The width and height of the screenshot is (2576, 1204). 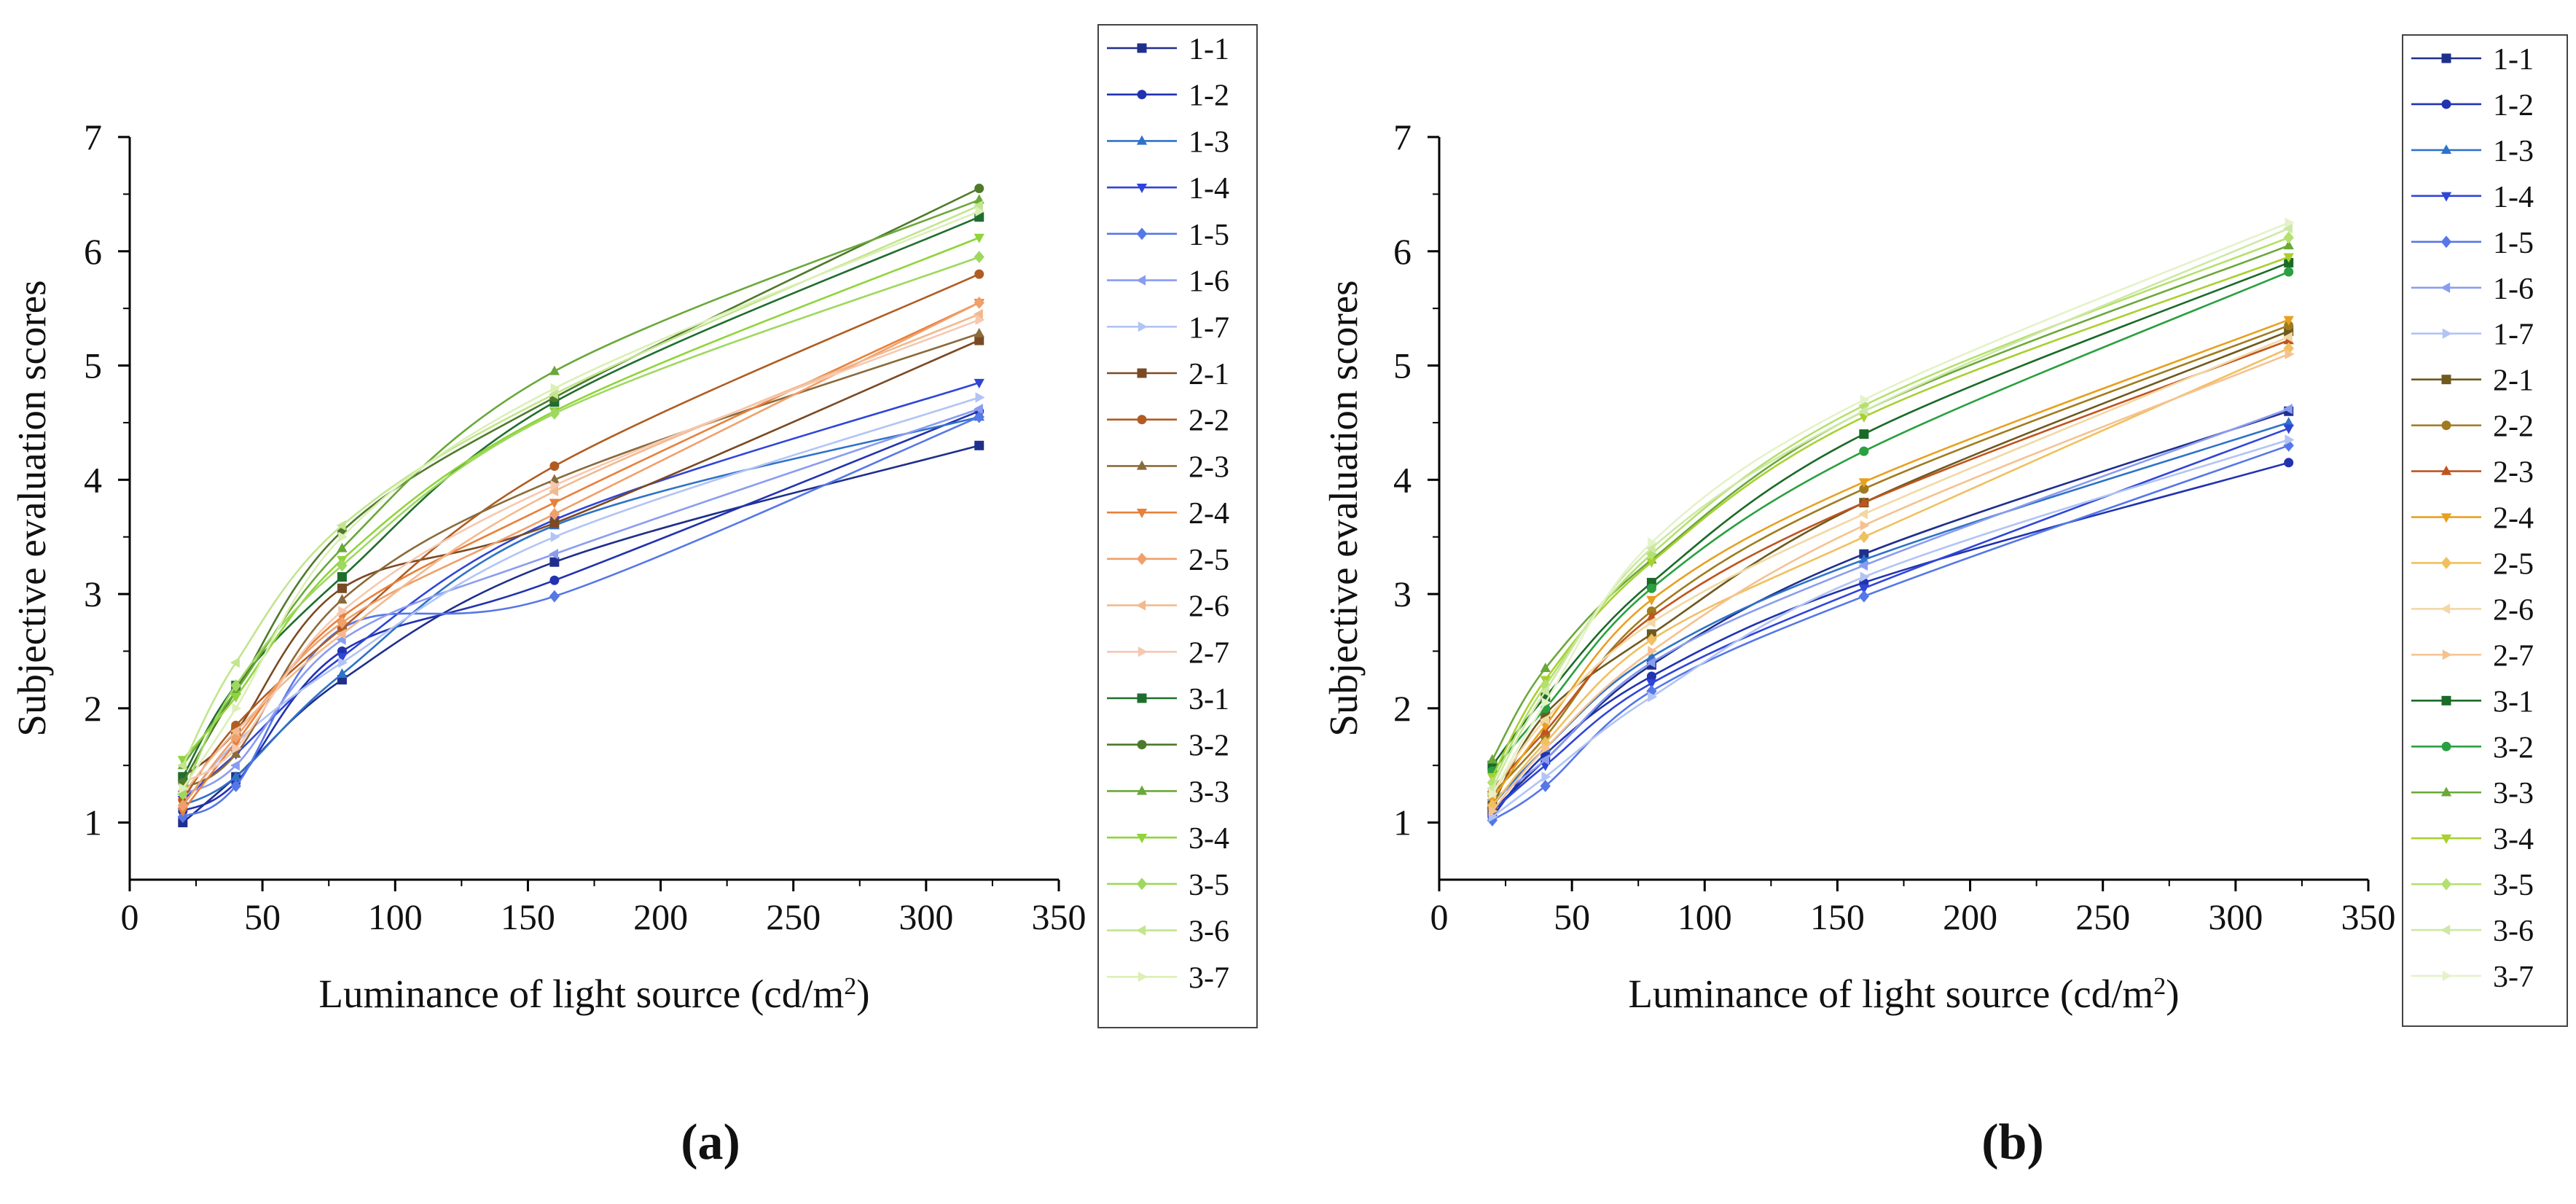 What do you see at coordinates (1209, 560) in the screenshot?
I see `legend-label: 2-5` at bounding box center [1209, 560].